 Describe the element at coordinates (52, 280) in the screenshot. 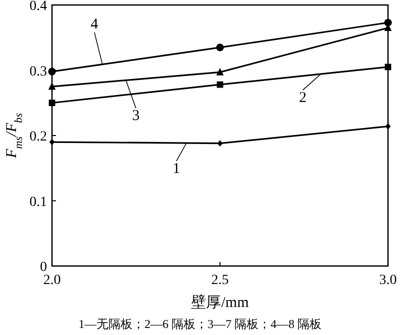

I see `x-tick-label: 2.0` at that location.